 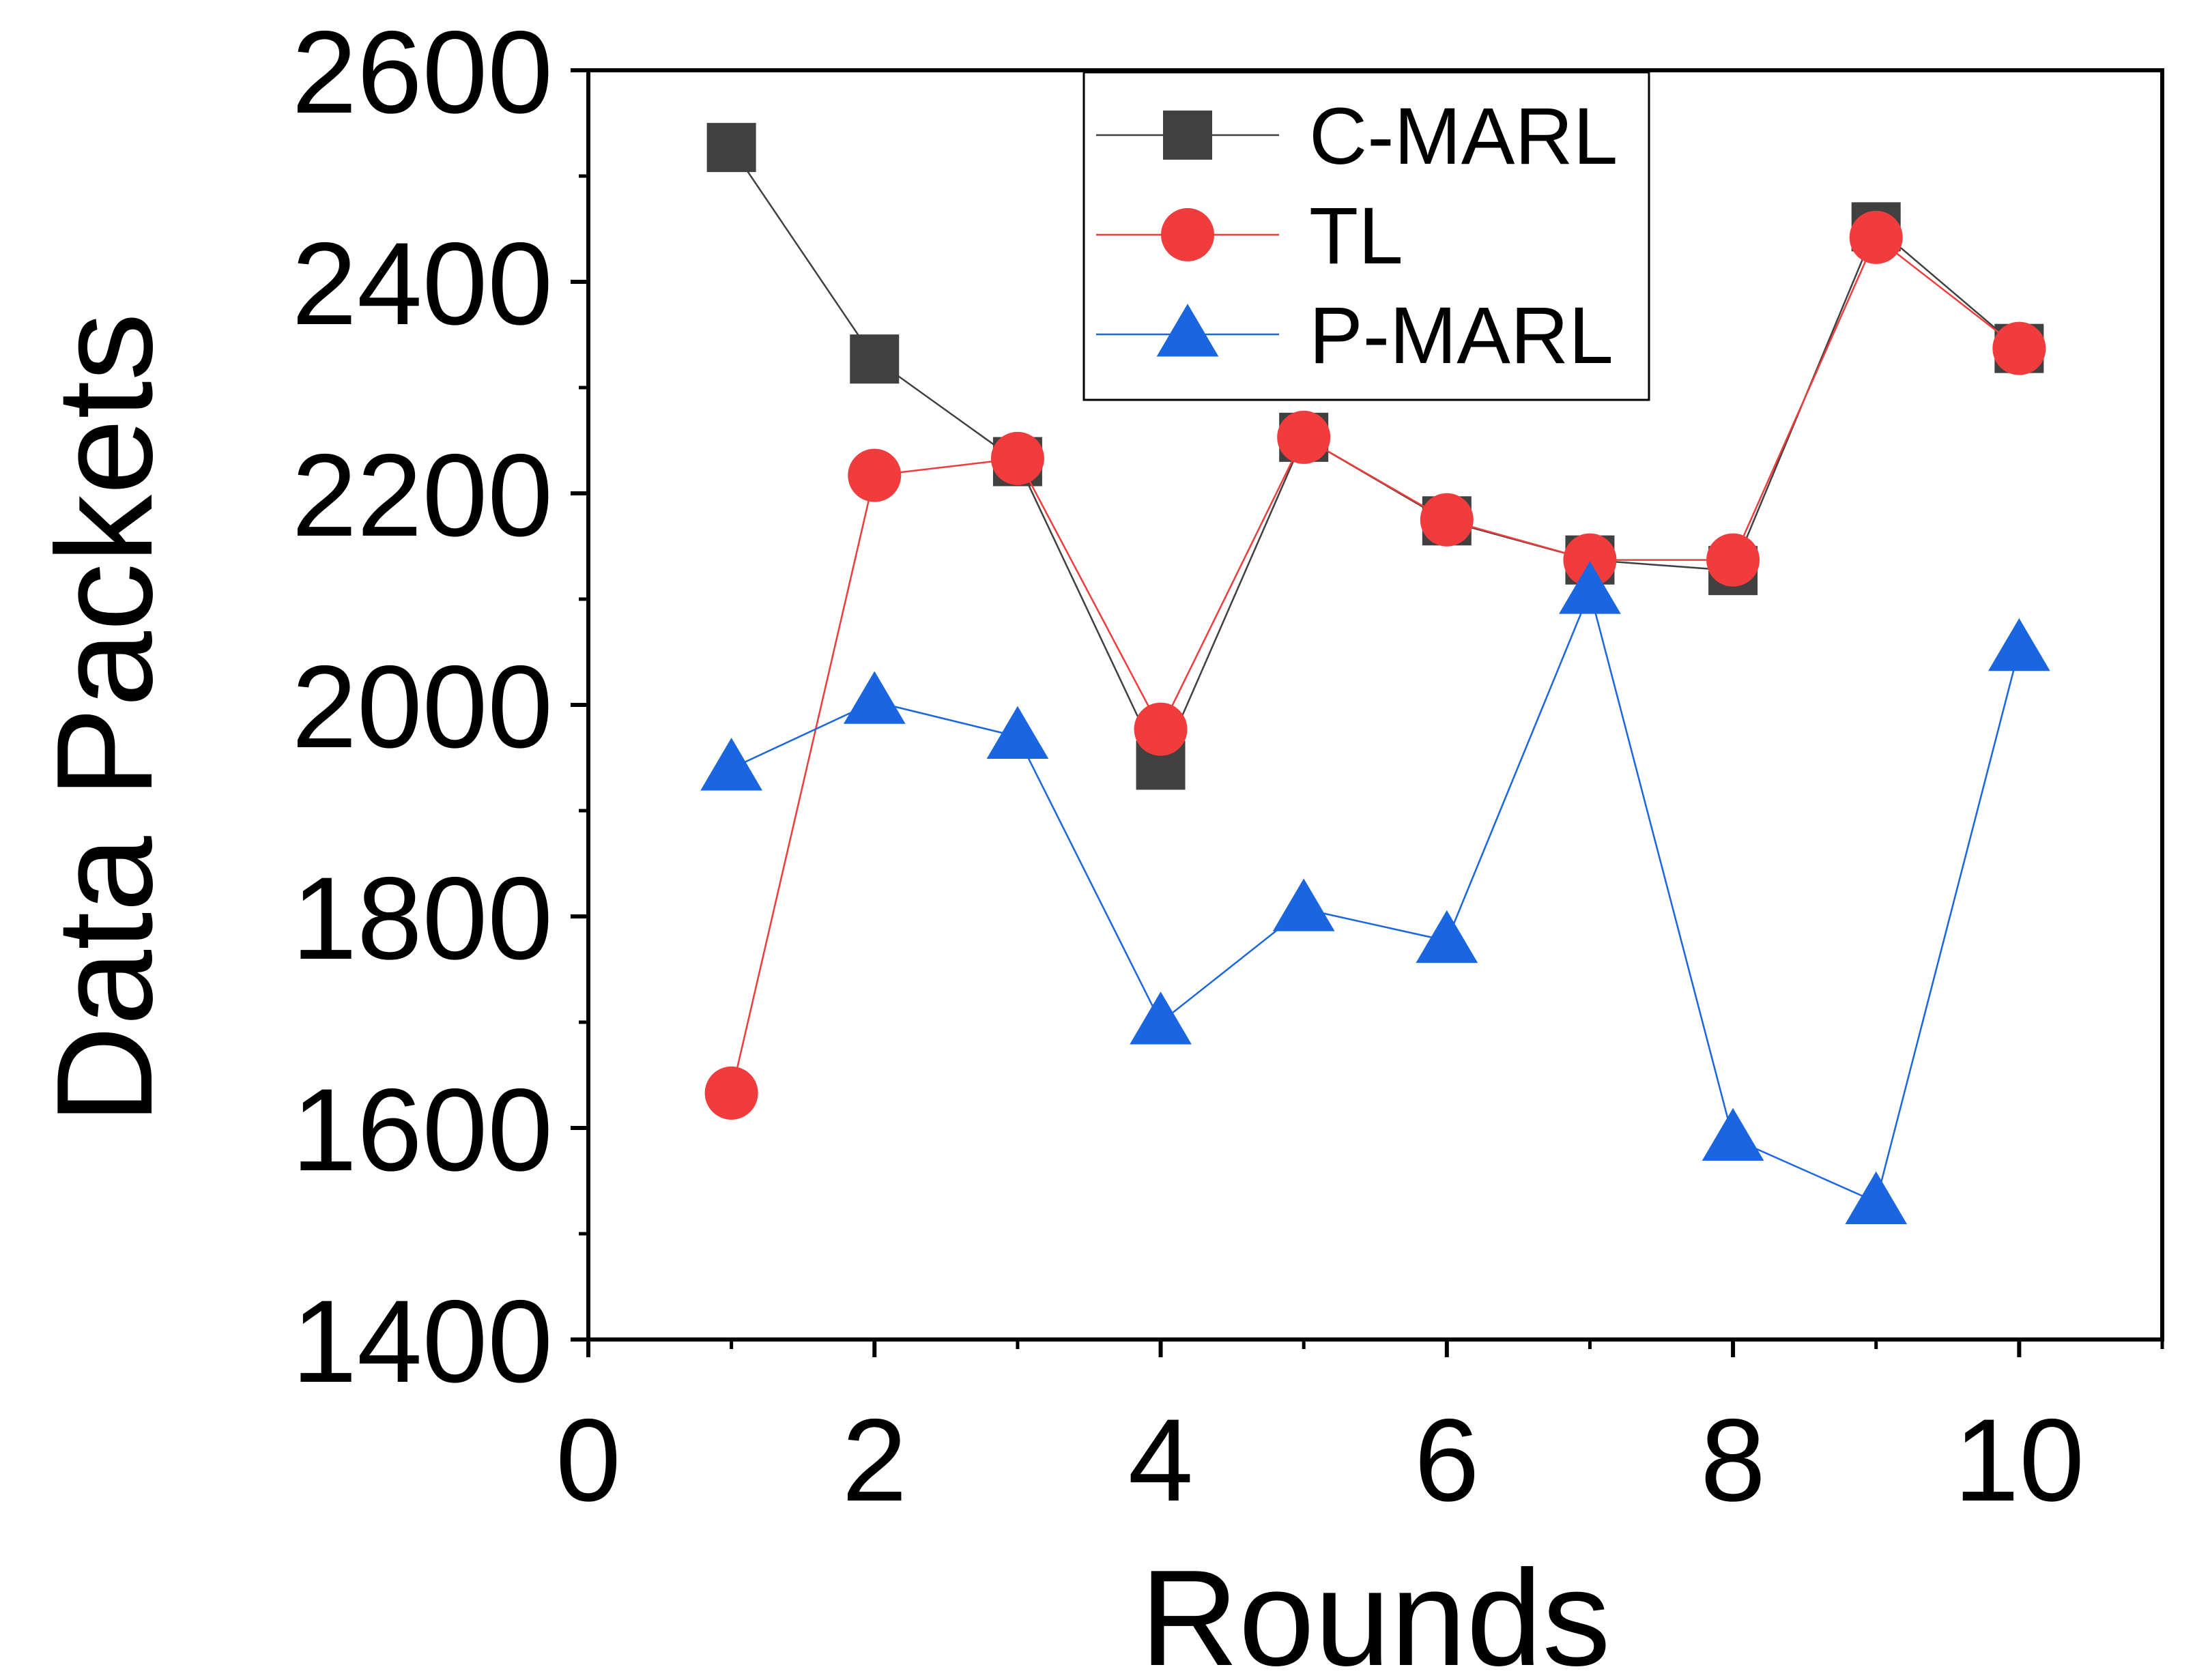 I want to click on x-tick-label: 0, so click(x=588, y=1460).